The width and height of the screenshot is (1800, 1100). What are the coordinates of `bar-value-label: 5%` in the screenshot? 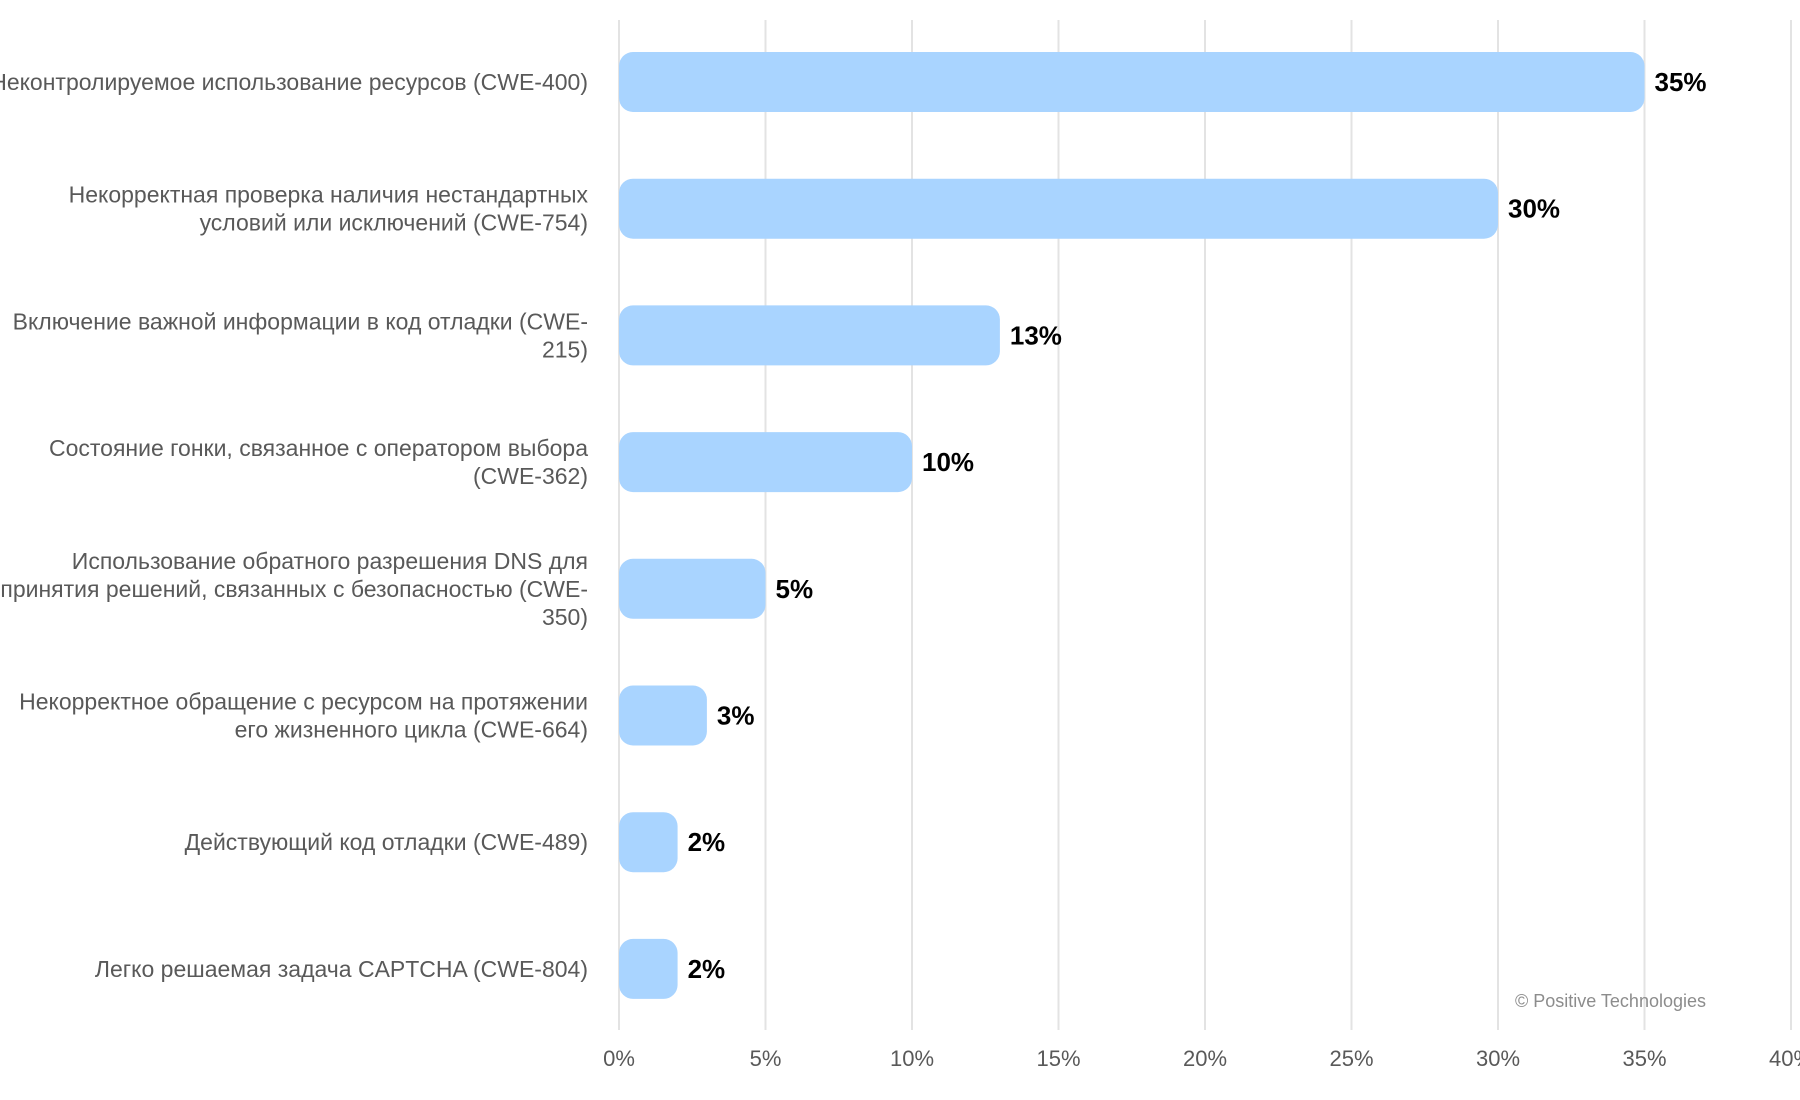 It's located at (795, 589).